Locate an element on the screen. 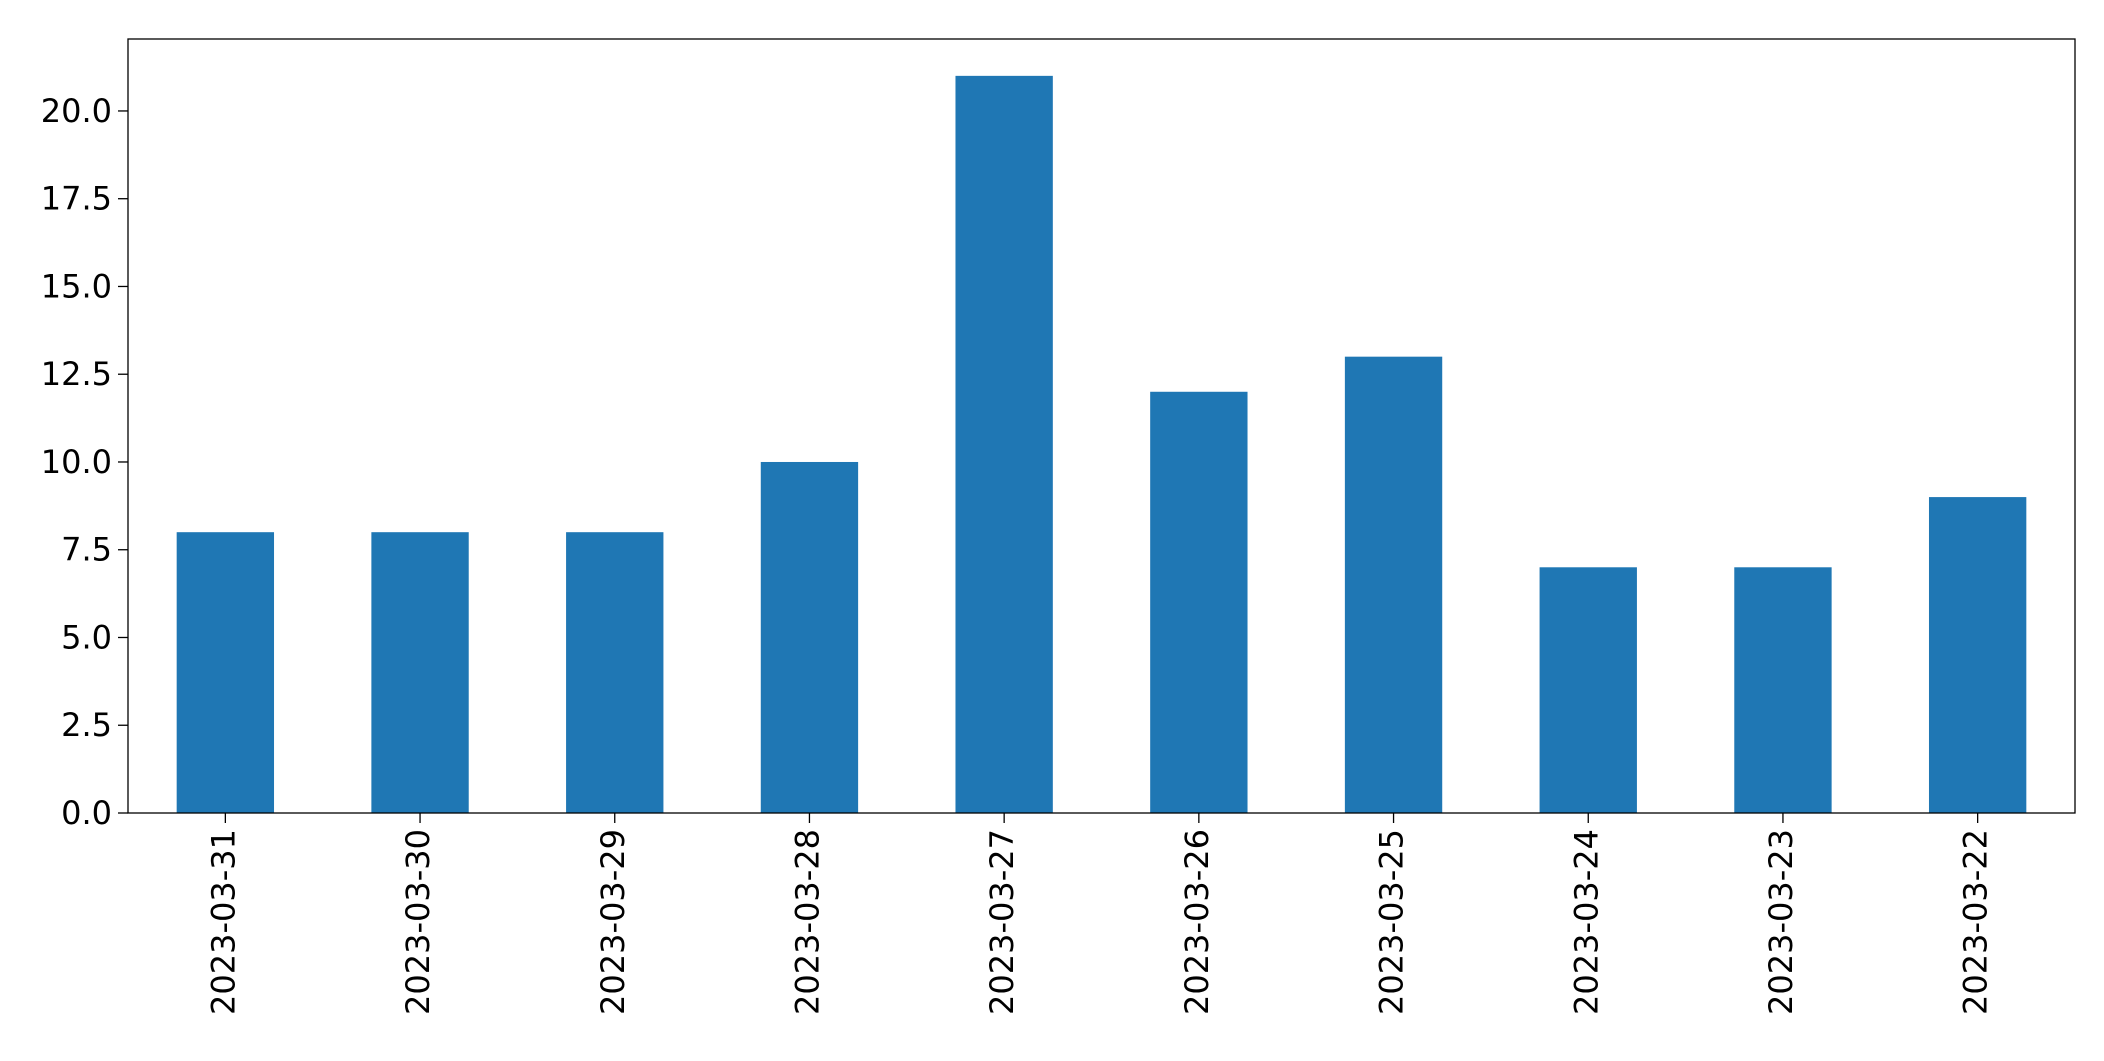 This screenshot has width=2104, height=1061. x-tick-label: 2023-03-23 is located at coordinates (1781, 922).